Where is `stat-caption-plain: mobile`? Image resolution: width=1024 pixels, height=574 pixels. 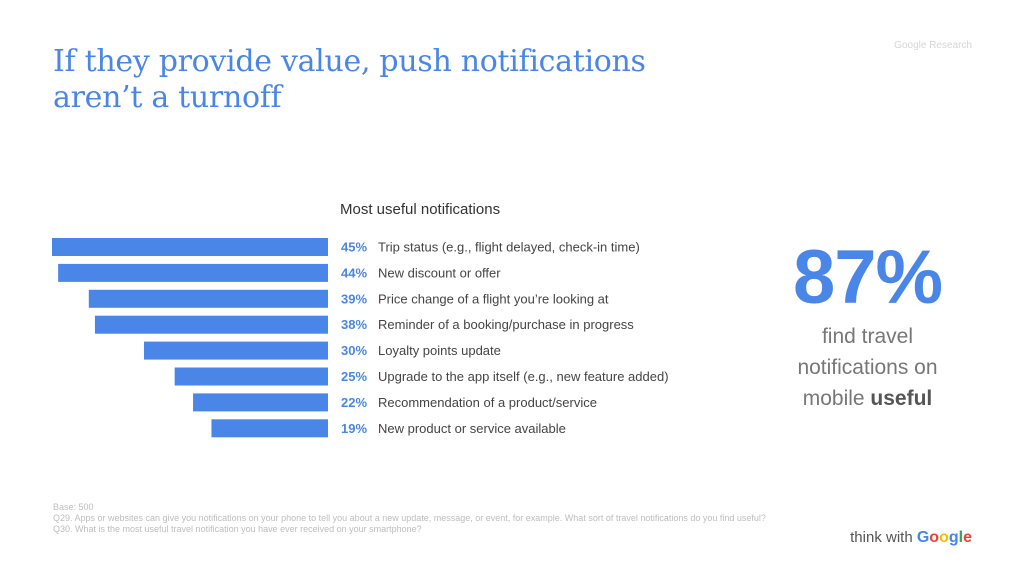
stat-caption-plain: mobile is located at coordinates (836, 398).